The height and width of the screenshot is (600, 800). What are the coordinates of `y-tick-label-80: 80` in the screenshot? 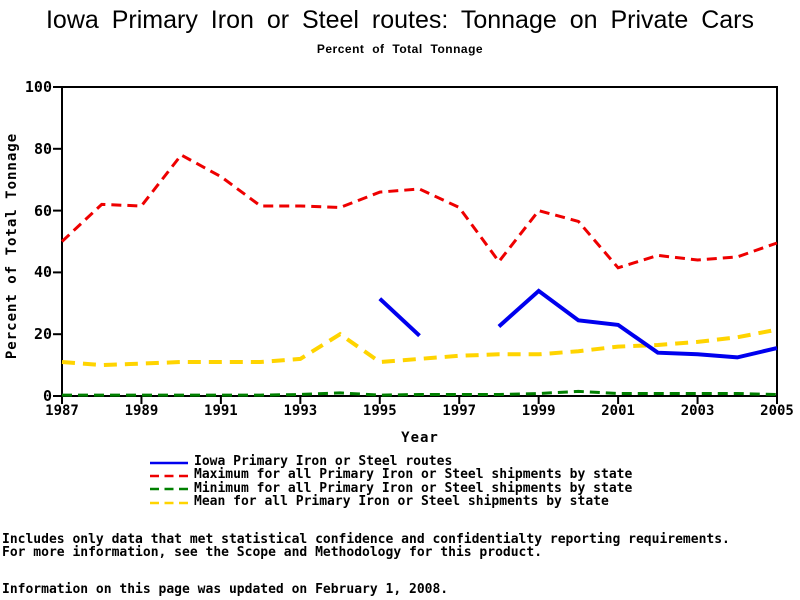 It's located at (42, 148).